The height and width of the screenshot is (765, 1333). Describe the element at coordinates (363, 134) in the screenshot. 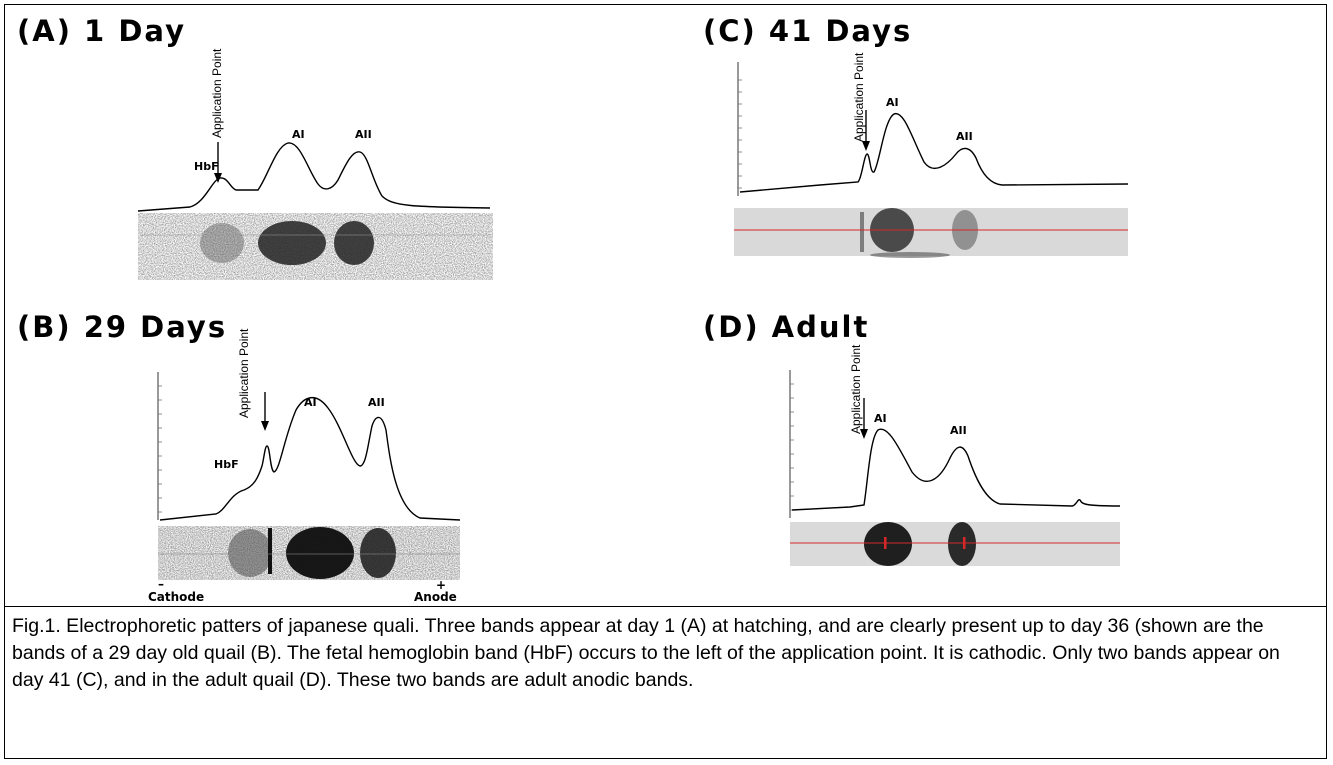

I see `panel-a-peak-aii: AII` at that location.